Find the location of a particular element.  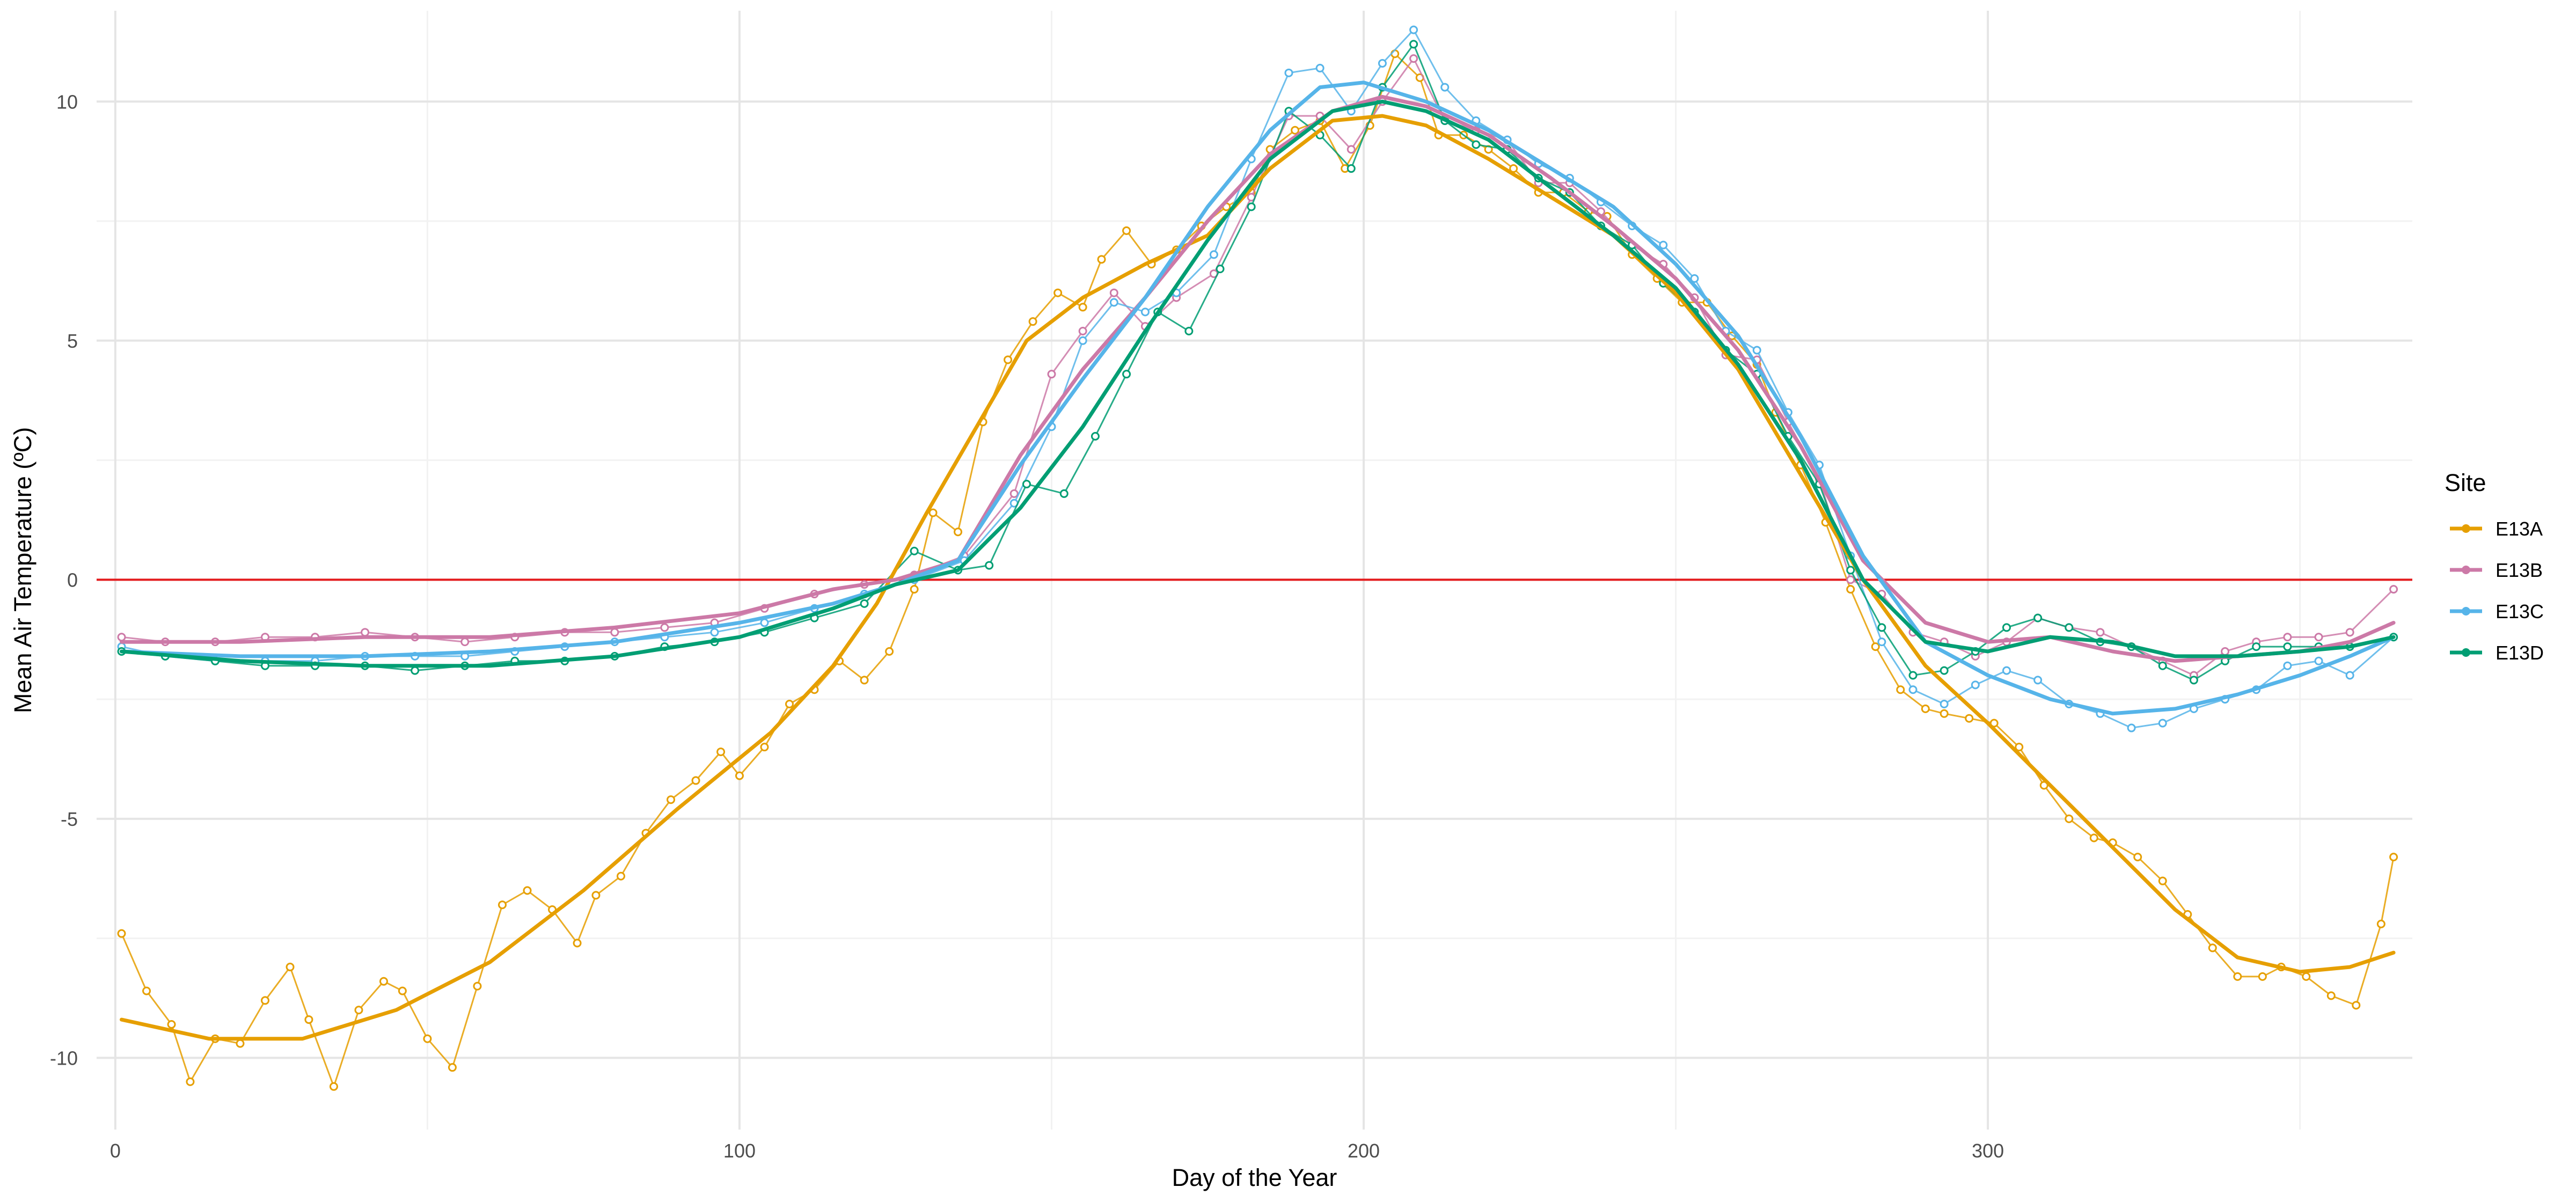

legend-item-e13c: E13C is located at coordinates (2497, 611).